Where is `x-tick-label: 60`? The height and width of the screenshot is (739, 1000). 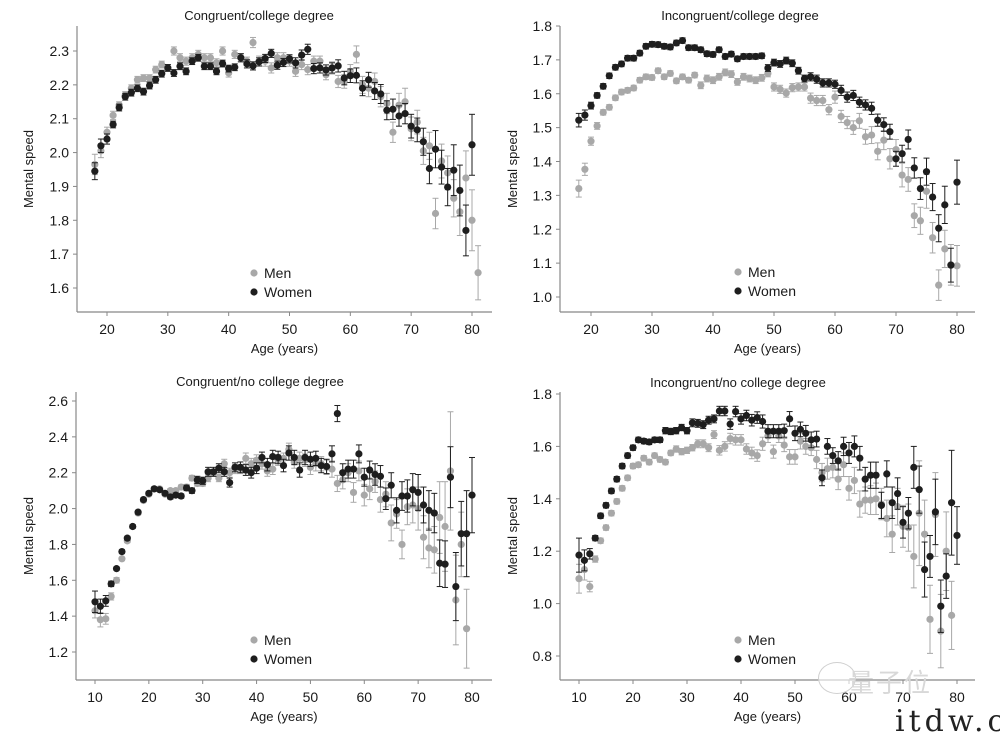
x-tick-label: 60 is located at coordinates (849, 697).